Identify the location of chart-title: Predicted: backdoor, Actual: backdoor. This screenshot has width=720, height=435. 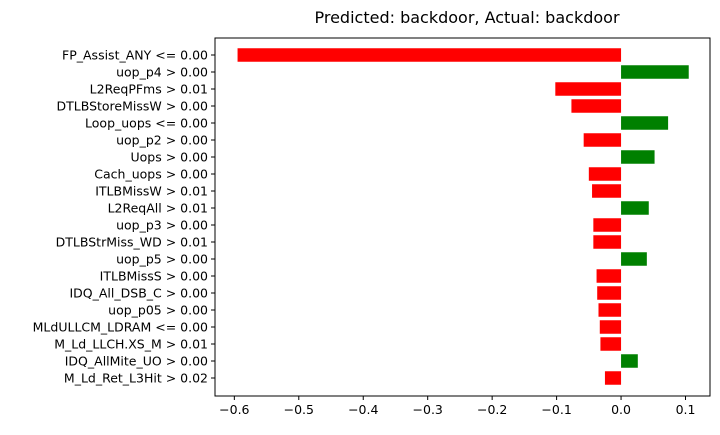
(466, 17).